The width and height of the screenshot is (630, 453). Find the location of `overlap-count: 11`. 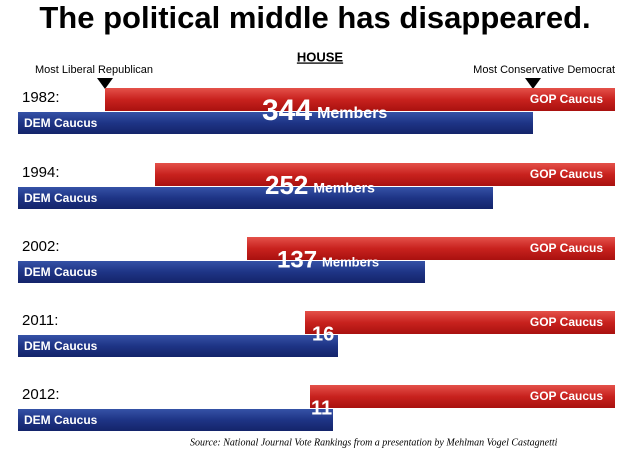

overlap-count: 11 is located at coordinates (321, 408).